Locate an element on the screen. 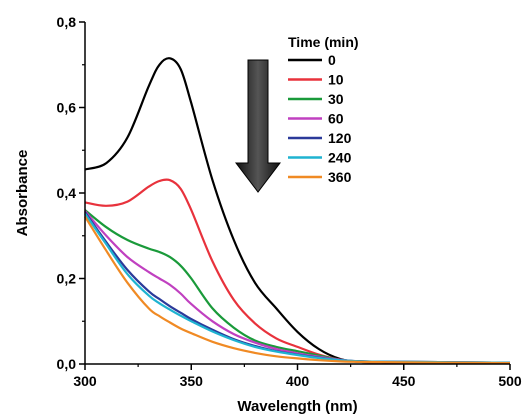  arrow-down-icon is located at coordinates (258, 126).